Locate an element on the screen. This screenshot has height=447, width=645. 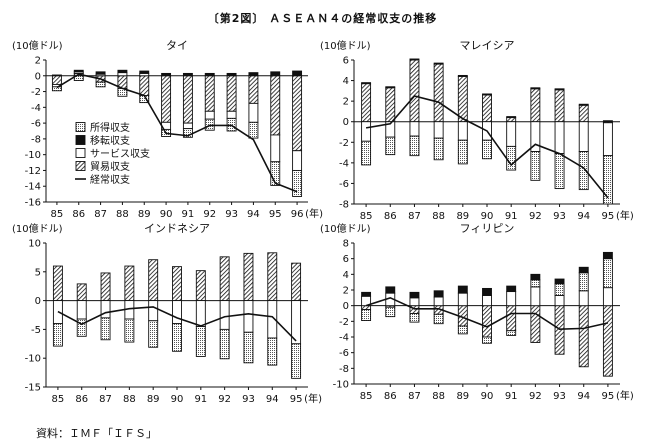
y-tick-label: -4 is located at coordinates (36, 108).